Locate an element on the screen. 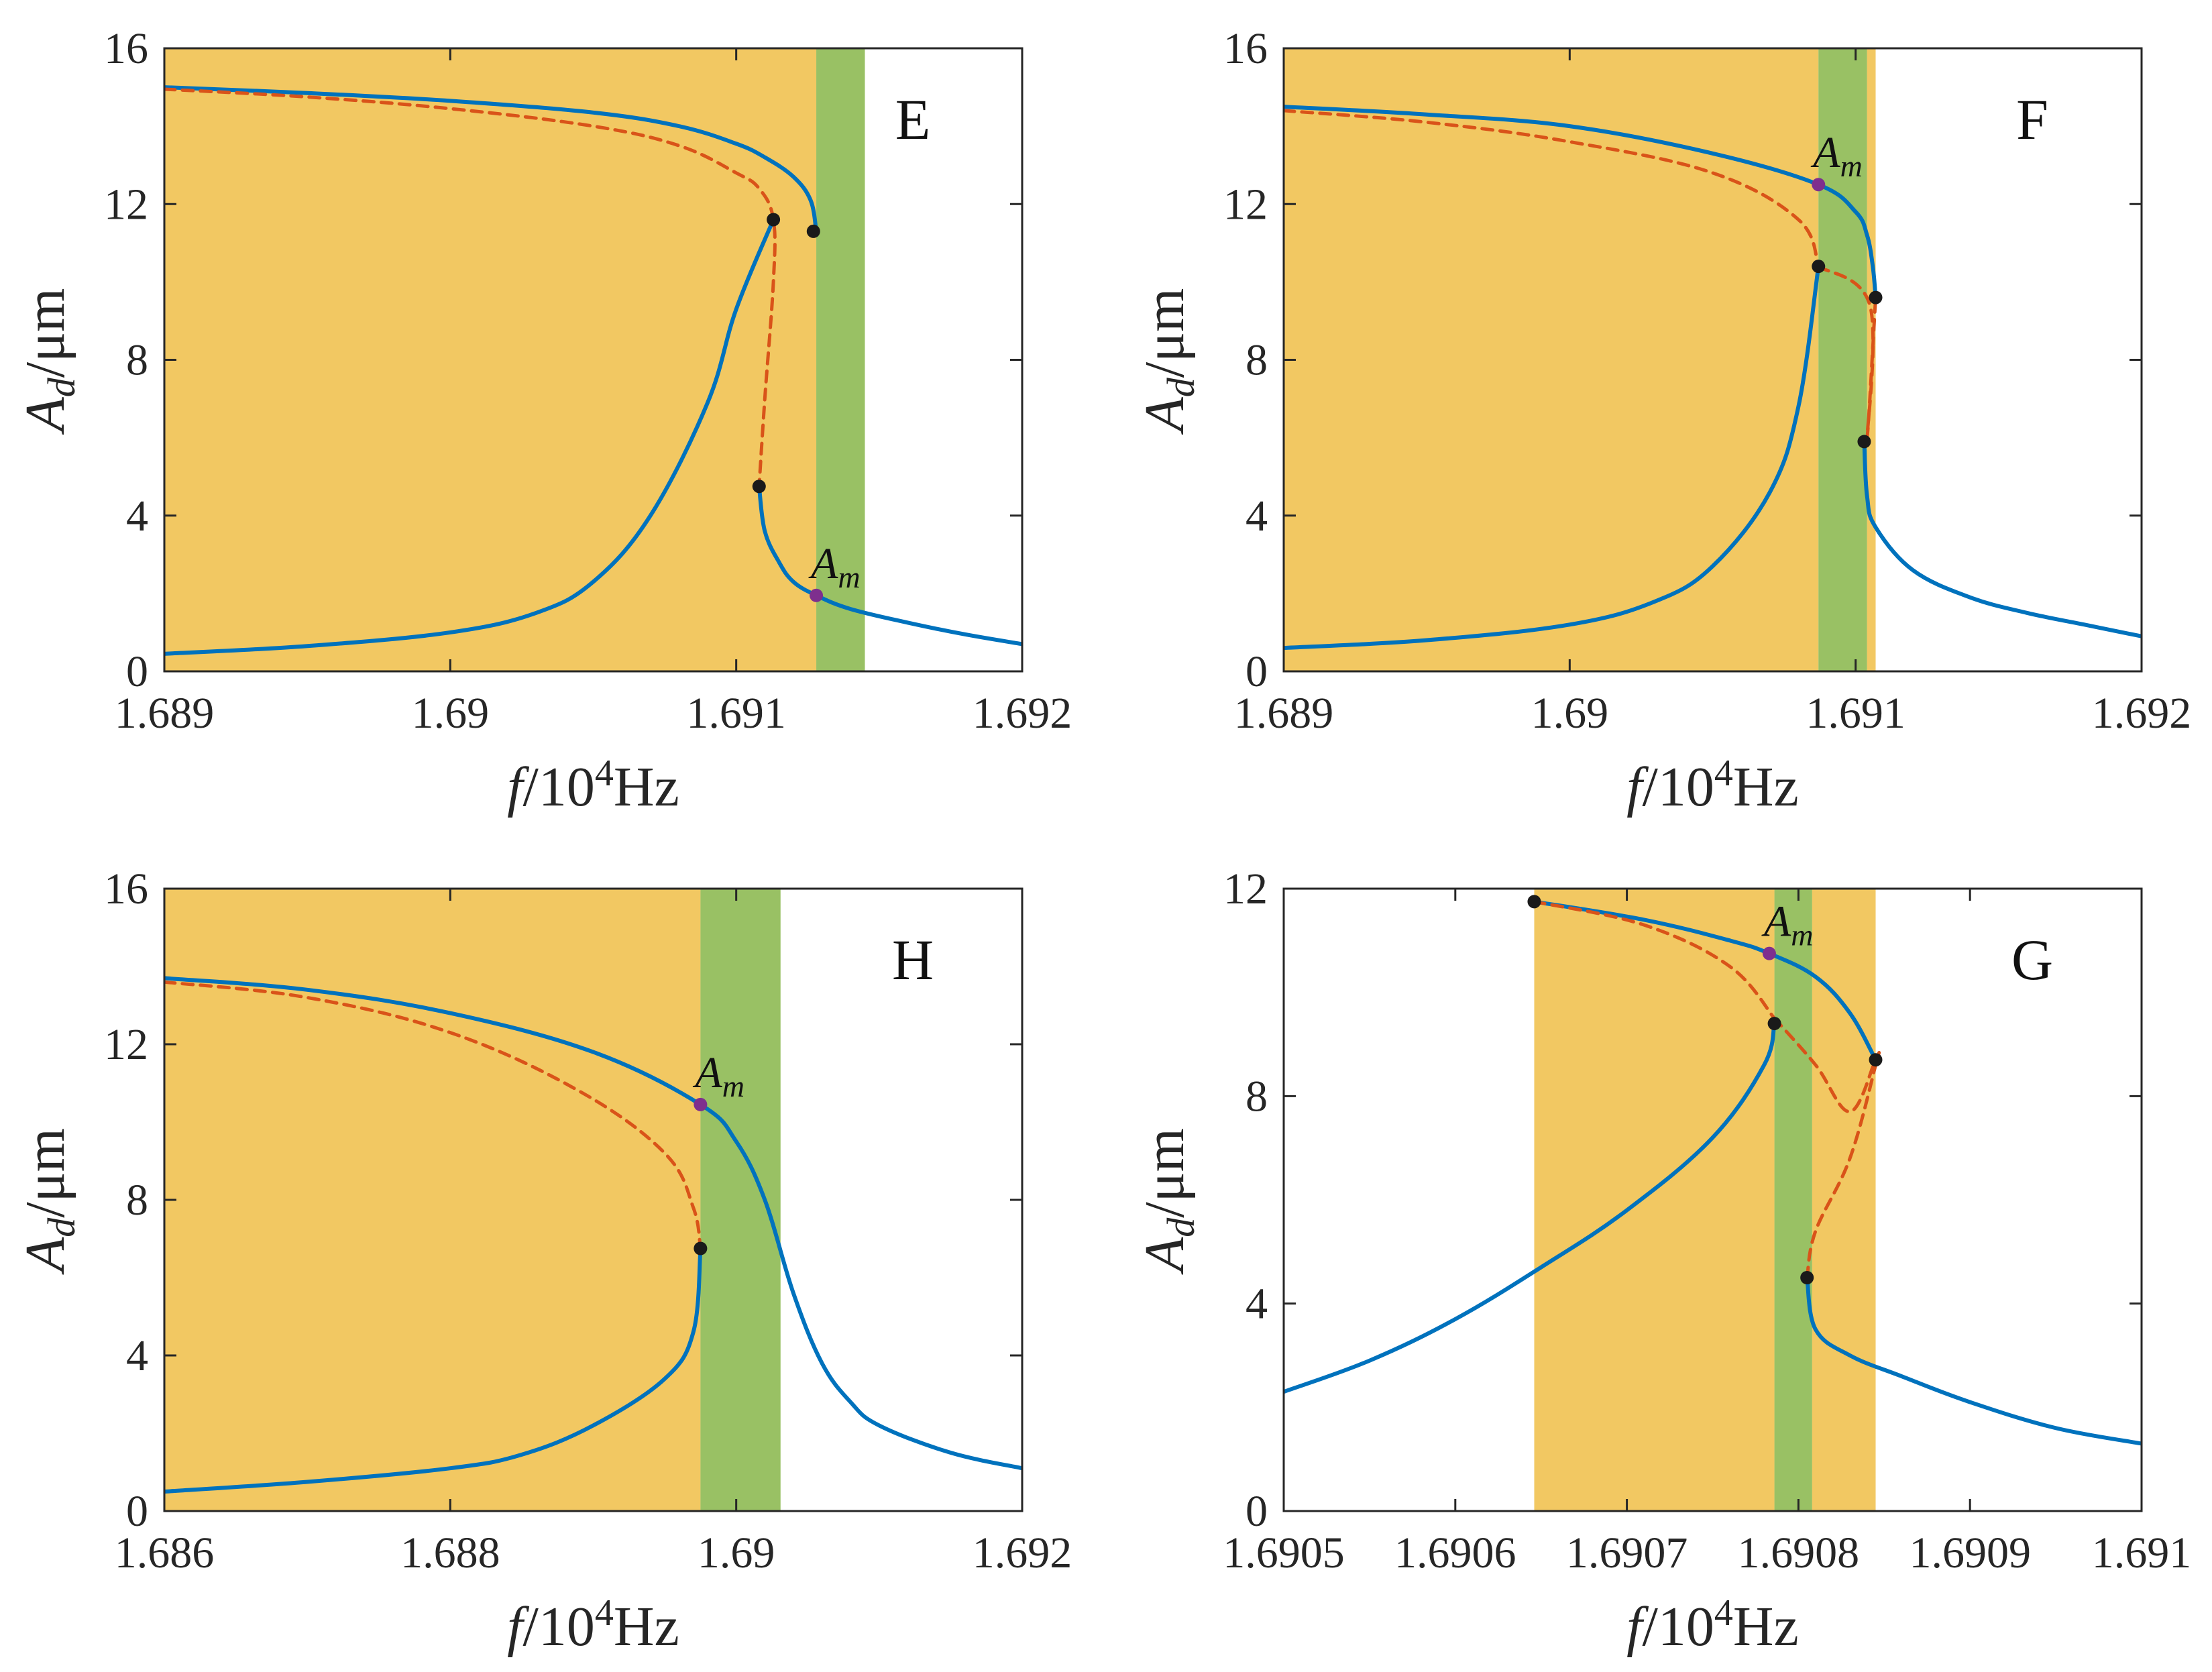  panel-letter: H is located at coordinates (913, 960).